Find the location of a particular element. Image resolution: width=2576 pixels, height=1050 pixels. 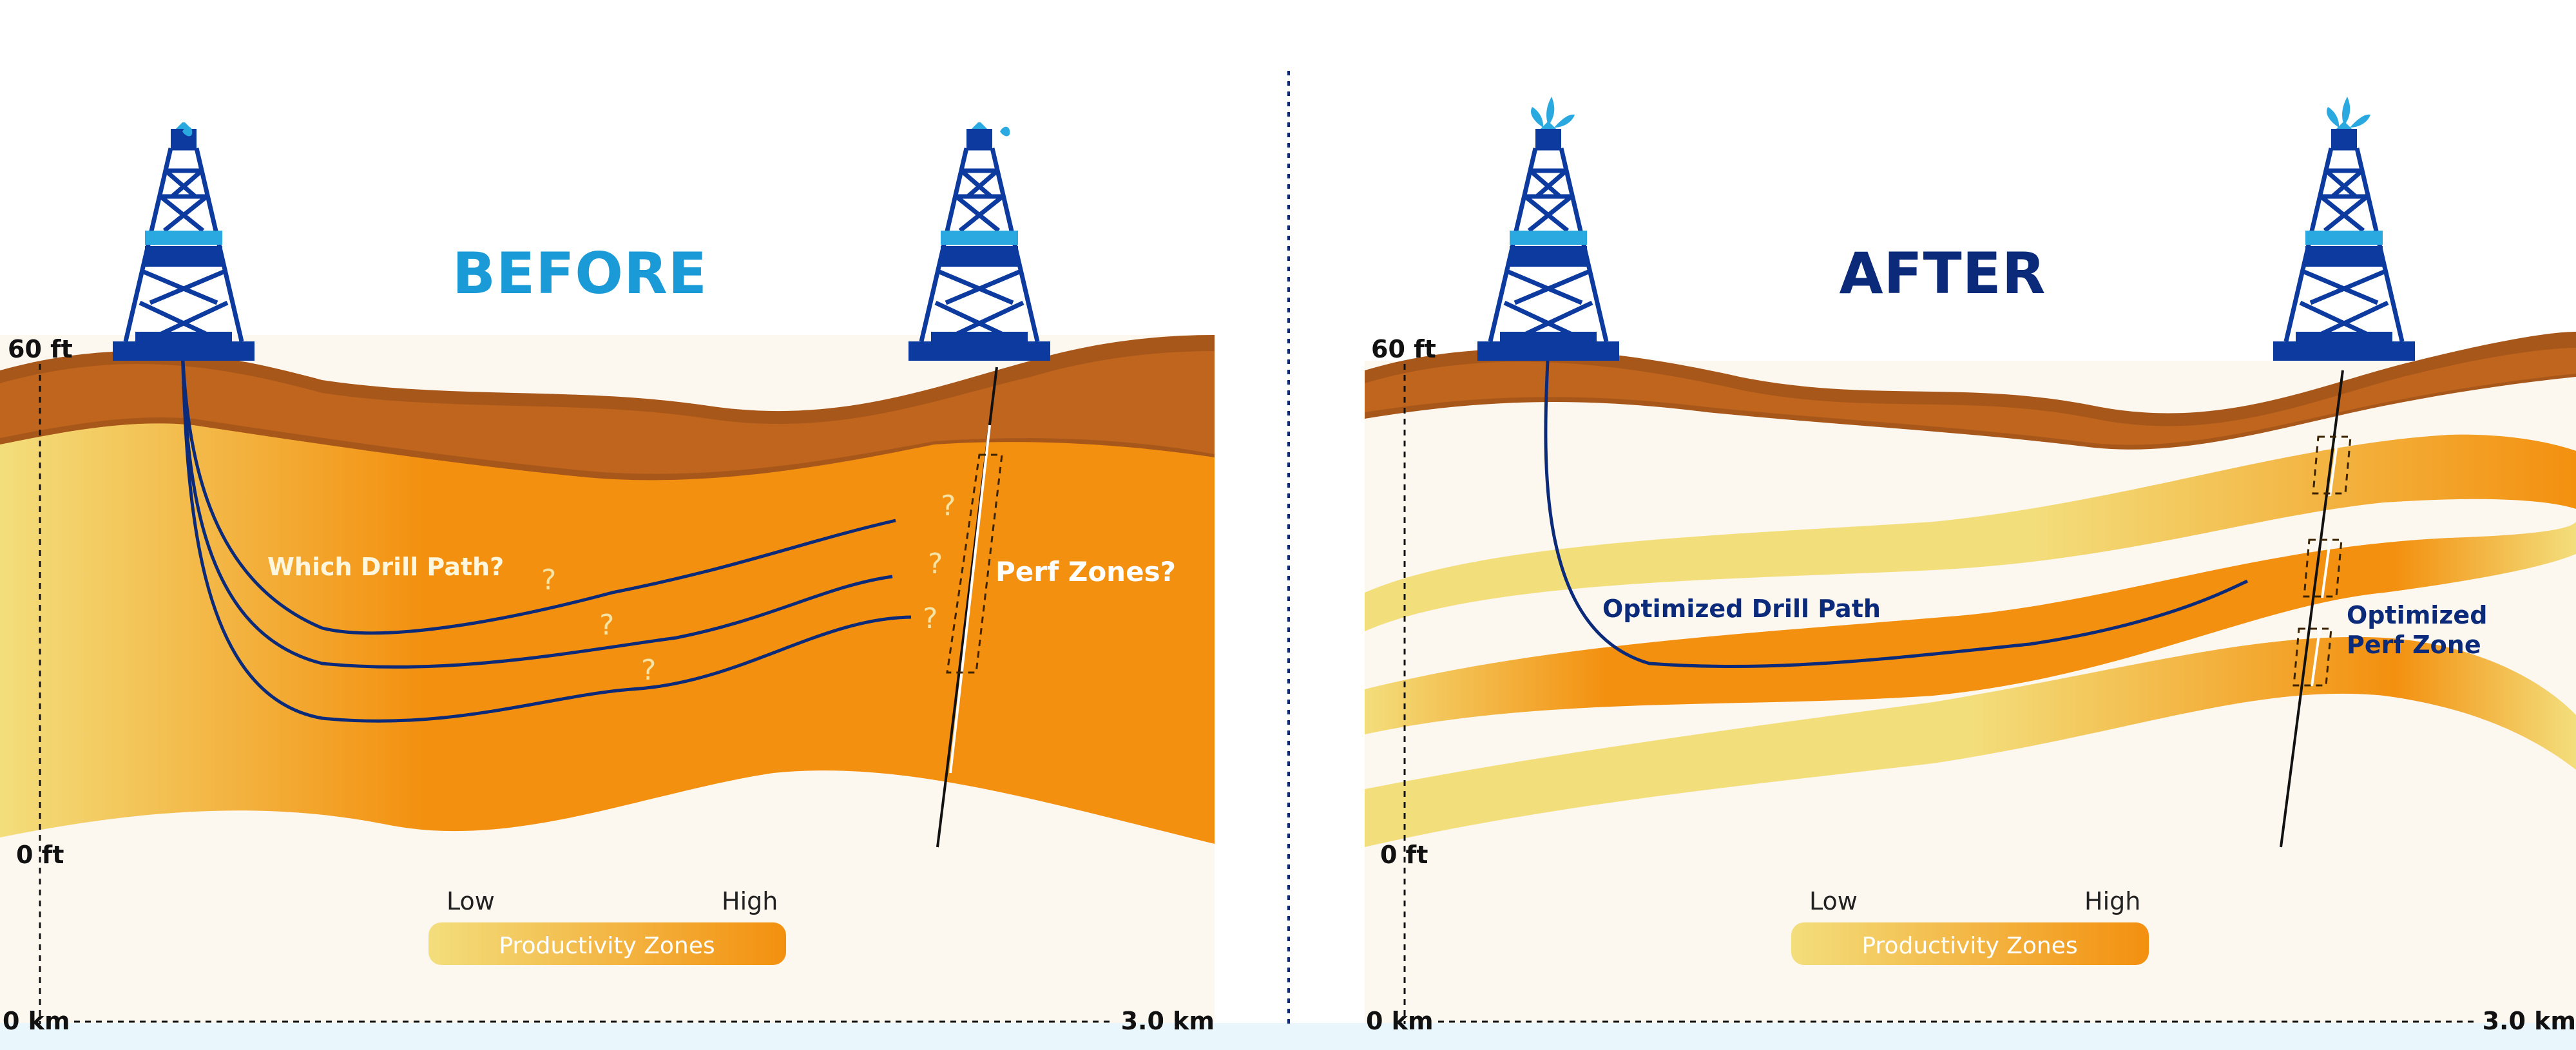

after-perf-zone-box-middle is located at coordinates (2323, 568).